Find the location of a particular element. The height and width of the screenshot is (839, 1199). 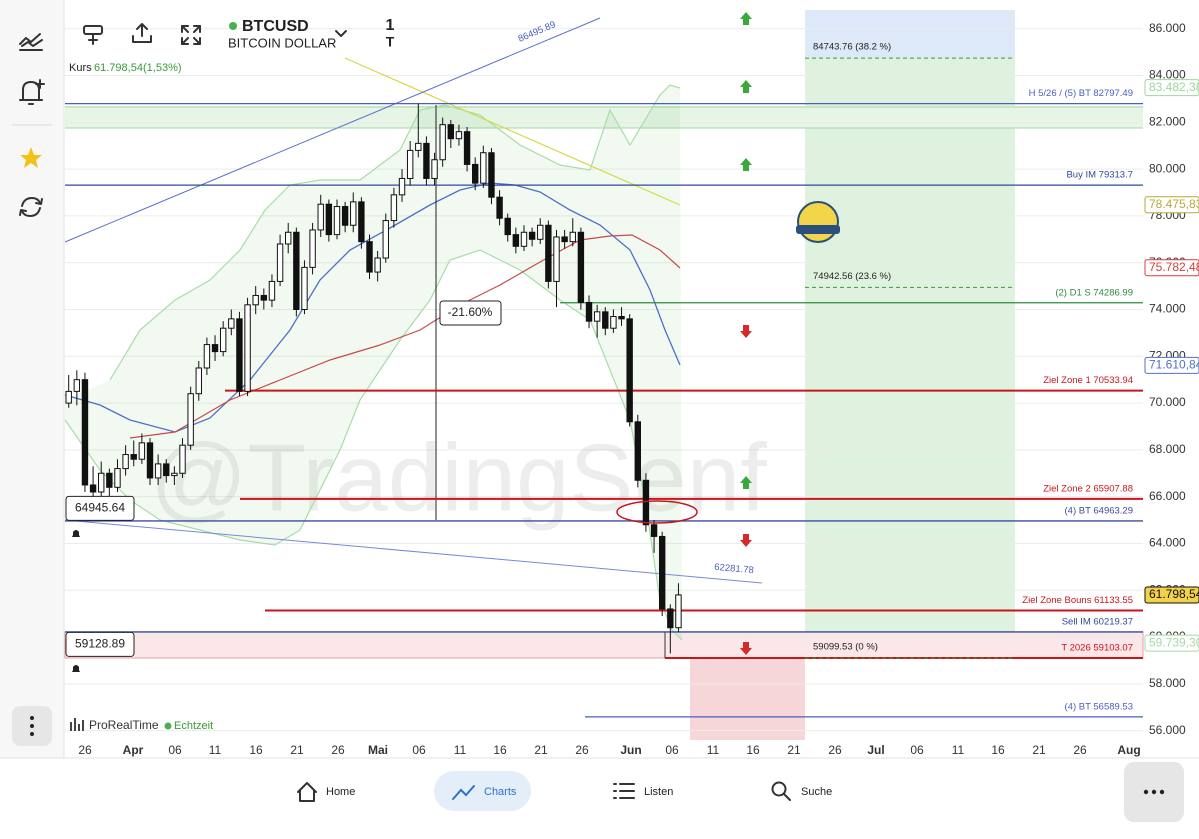

price-box-label: 59128.89 is located at coordinates (100, 644).